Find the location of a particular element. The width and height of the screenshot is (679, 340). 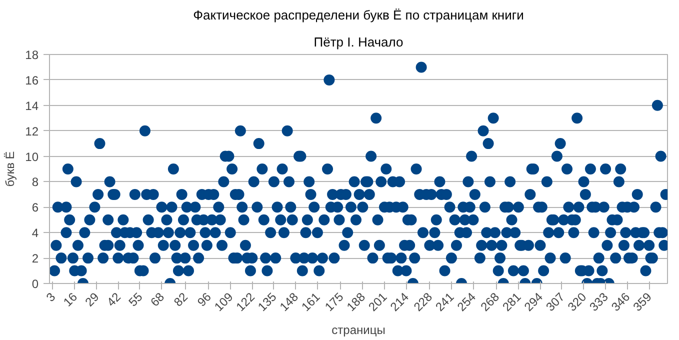

chart-subtitle: Пётр I. Начало is located at coordinates (359, 42).